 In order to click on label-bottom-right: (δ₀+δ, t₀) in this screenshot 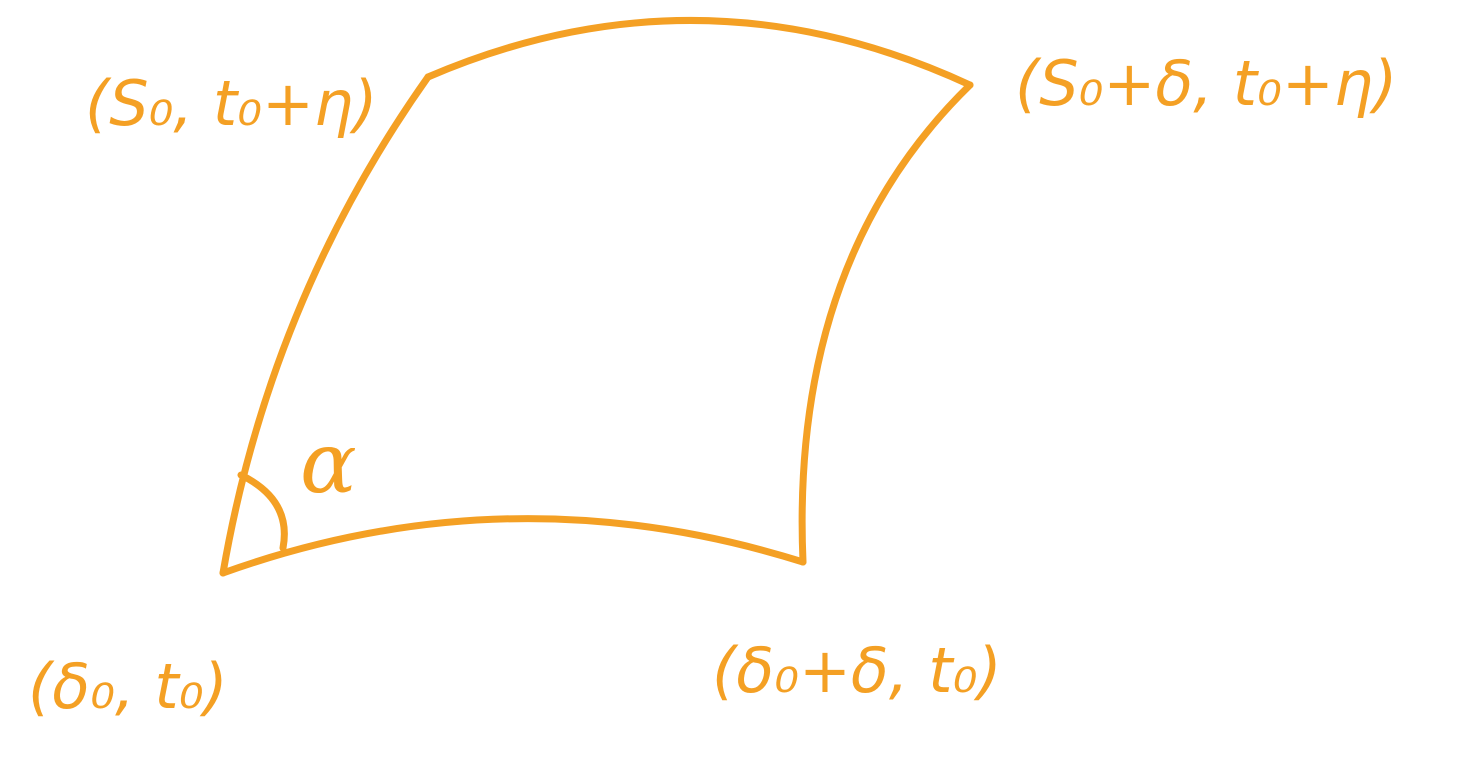, I will do `click(857, 670)`.